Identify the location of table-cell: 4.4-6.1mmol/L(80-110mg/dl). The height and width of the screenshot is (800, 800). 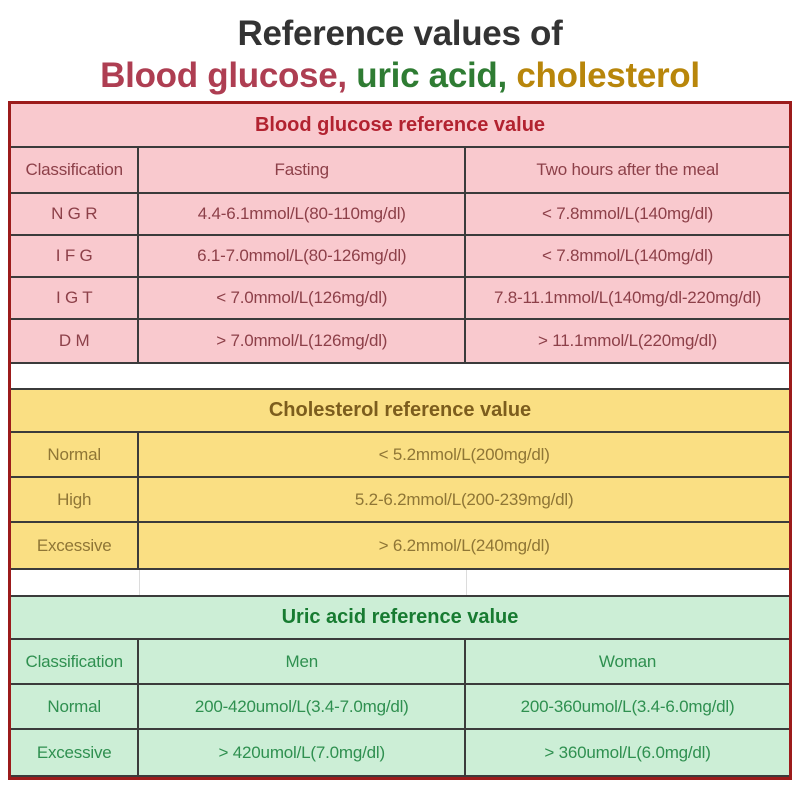
(303, 214).